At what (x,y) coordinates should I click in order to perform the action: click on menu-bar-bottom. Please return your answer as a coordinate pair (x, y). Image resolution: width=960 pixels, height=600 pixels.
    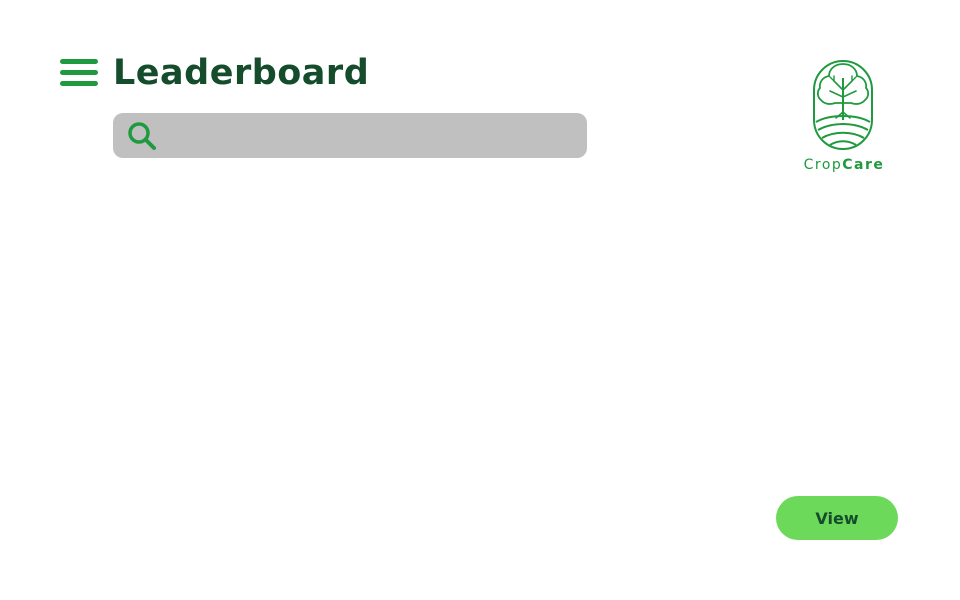
    Looking at the image, I should click on (79, 83).